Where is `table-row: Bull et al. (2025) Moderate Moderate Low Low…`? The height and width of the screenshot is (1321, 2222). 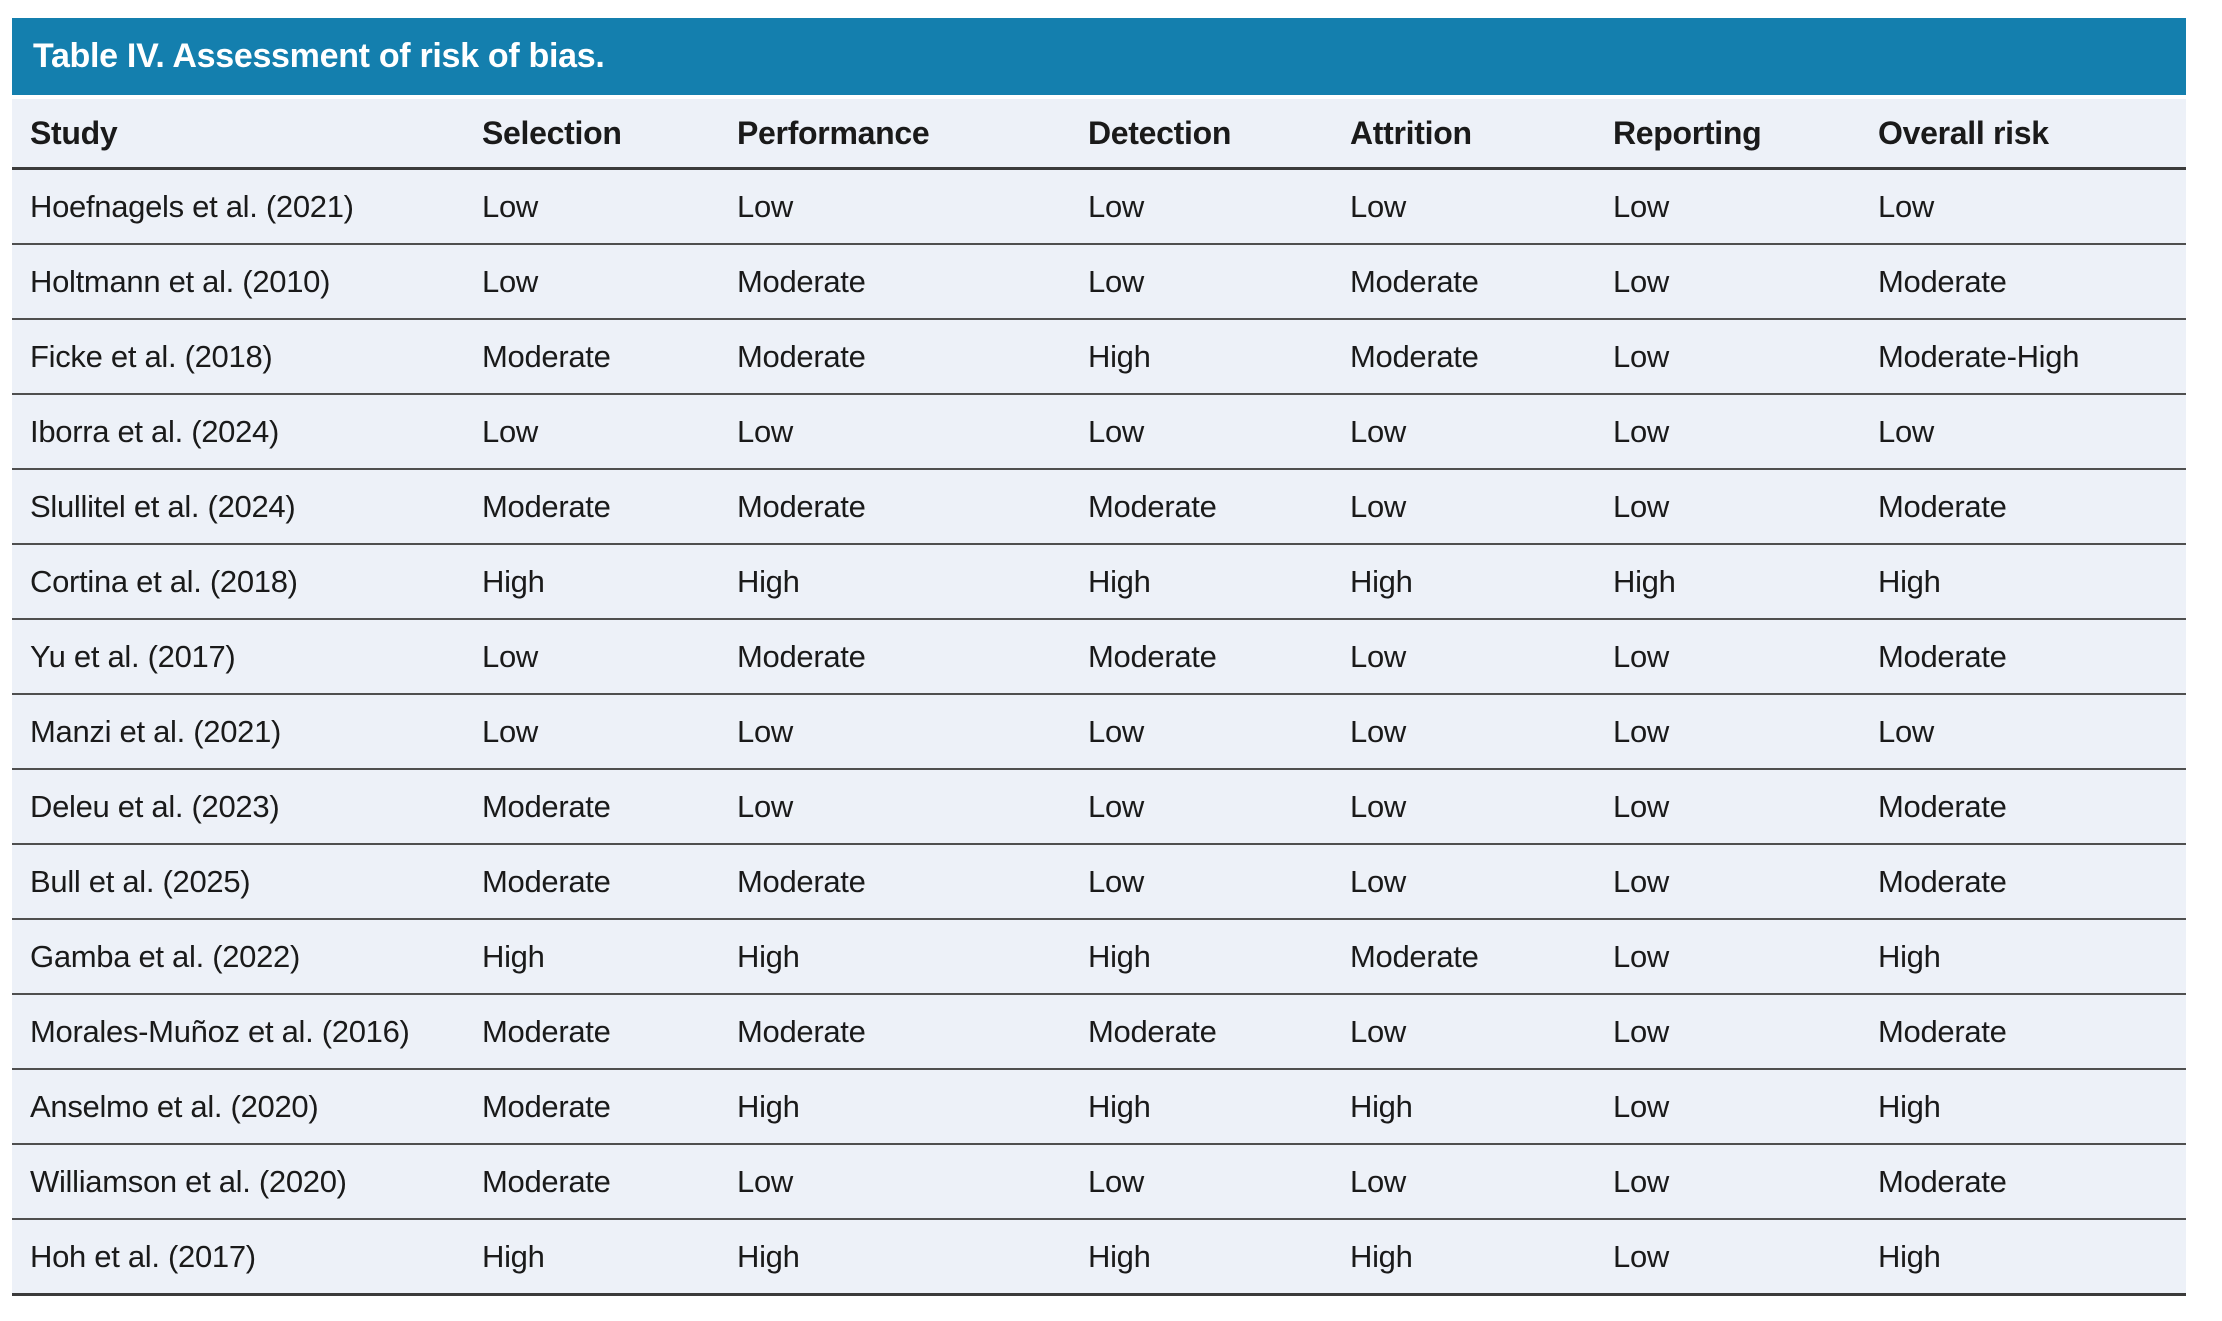
table-row: Bull et al. (2025) Moderate Moderate Low Low… is located at coordinates (1099, 882).